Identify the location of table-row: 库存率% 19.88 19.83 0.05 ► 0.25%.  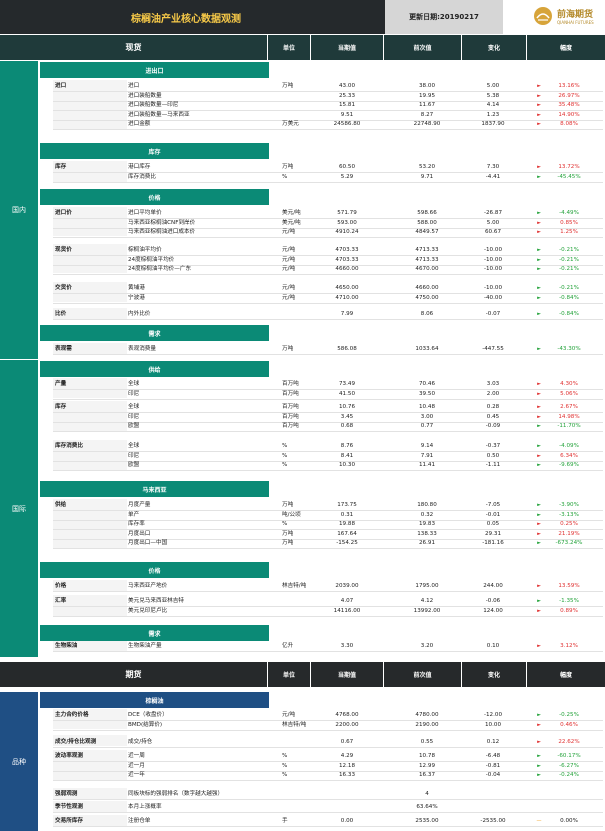
(302, 525).